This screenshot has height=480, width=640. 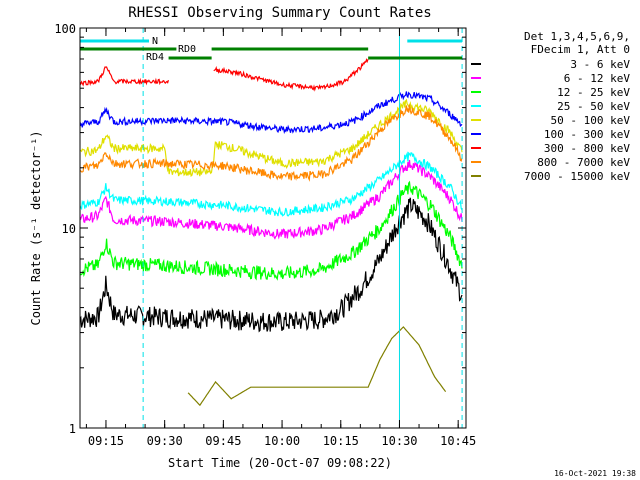 What do you see at coordinates (583, 162) in the screenshot?
I see `legend-label-7: 800 - 7000 keV` at bounding box center [583, 162].